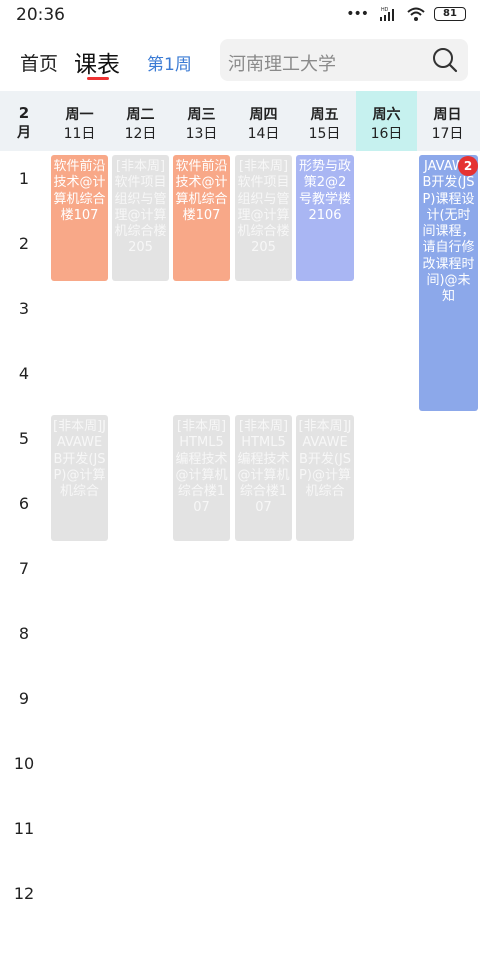  Describe the element at coordinates (324, 134) in the screenshot. I see `day-date: 15日` at that location.